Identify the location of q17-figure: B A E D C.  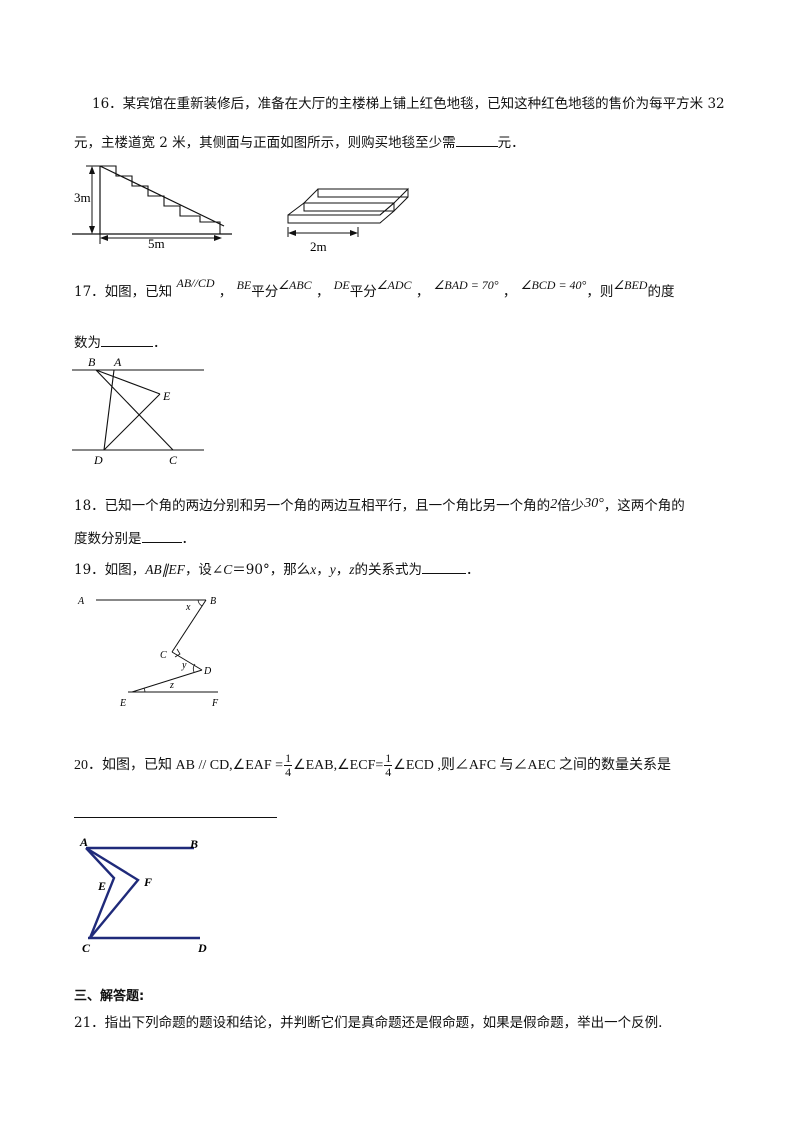
(138, 411).